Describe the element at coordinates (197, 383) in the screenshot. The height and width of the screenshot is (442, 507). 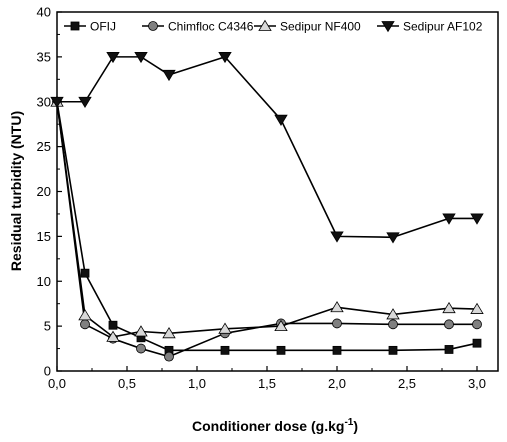
I see `x-tick-label: 1,0` at that location.